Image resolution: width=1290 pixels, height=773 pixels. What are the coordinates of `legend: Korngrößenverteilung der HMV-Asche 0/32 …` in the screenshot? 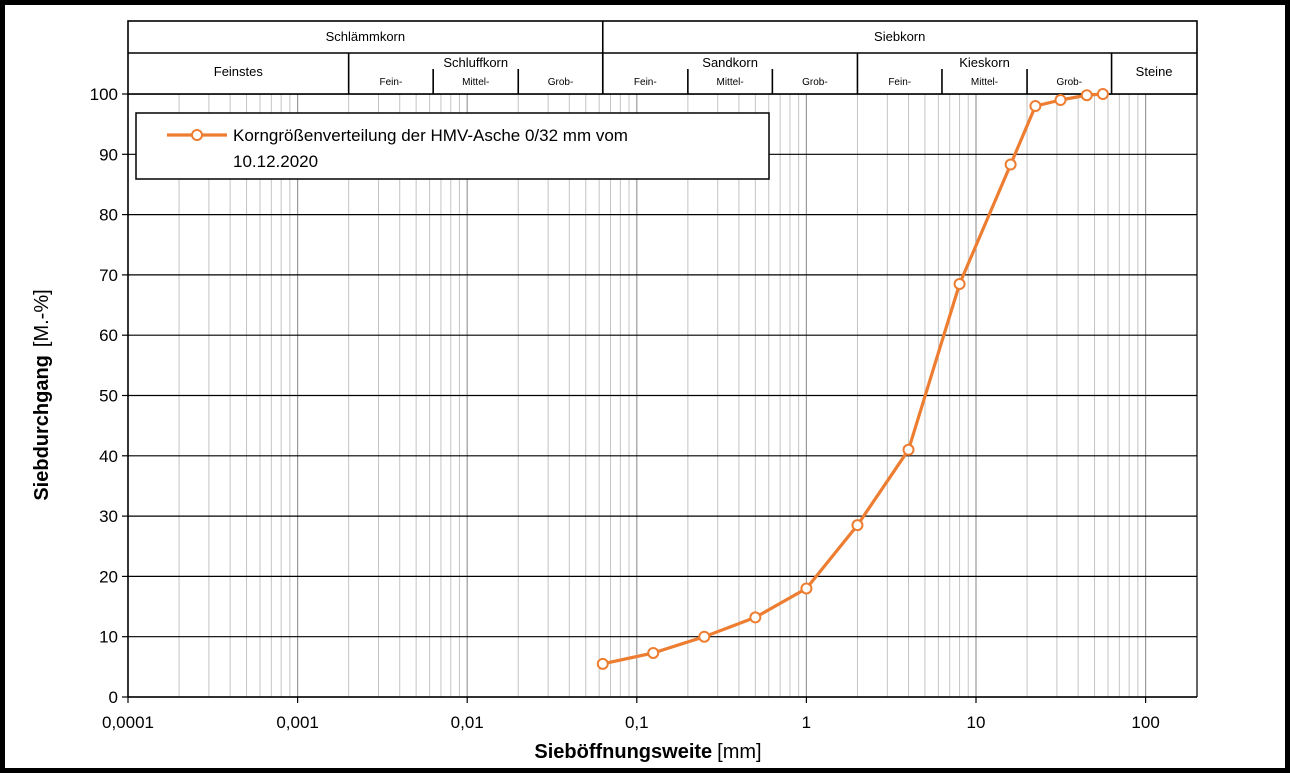 It's located at (452, 146).